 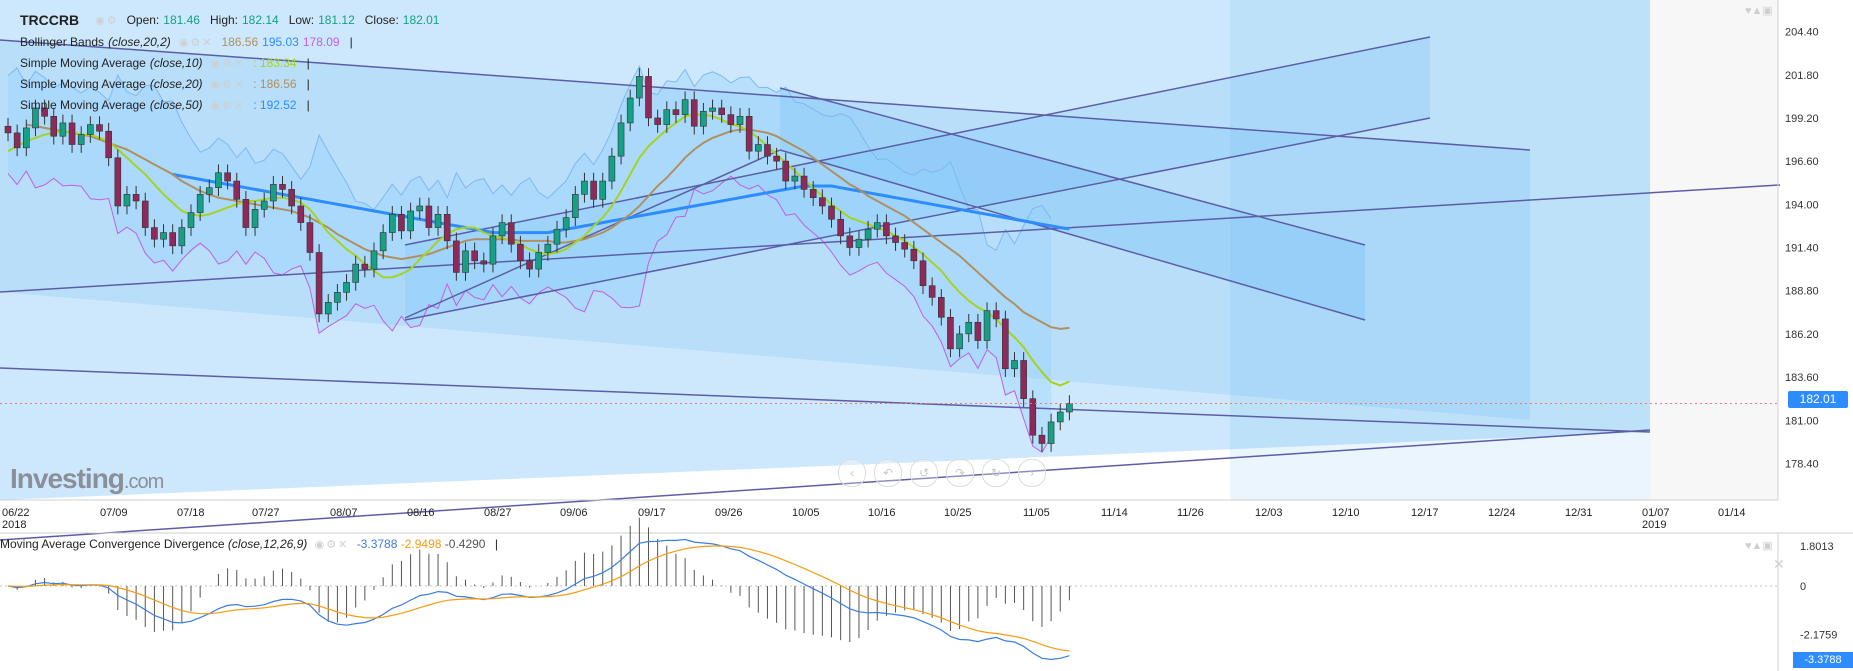 I want to click on sma50-line, so click(x=621, y=203).